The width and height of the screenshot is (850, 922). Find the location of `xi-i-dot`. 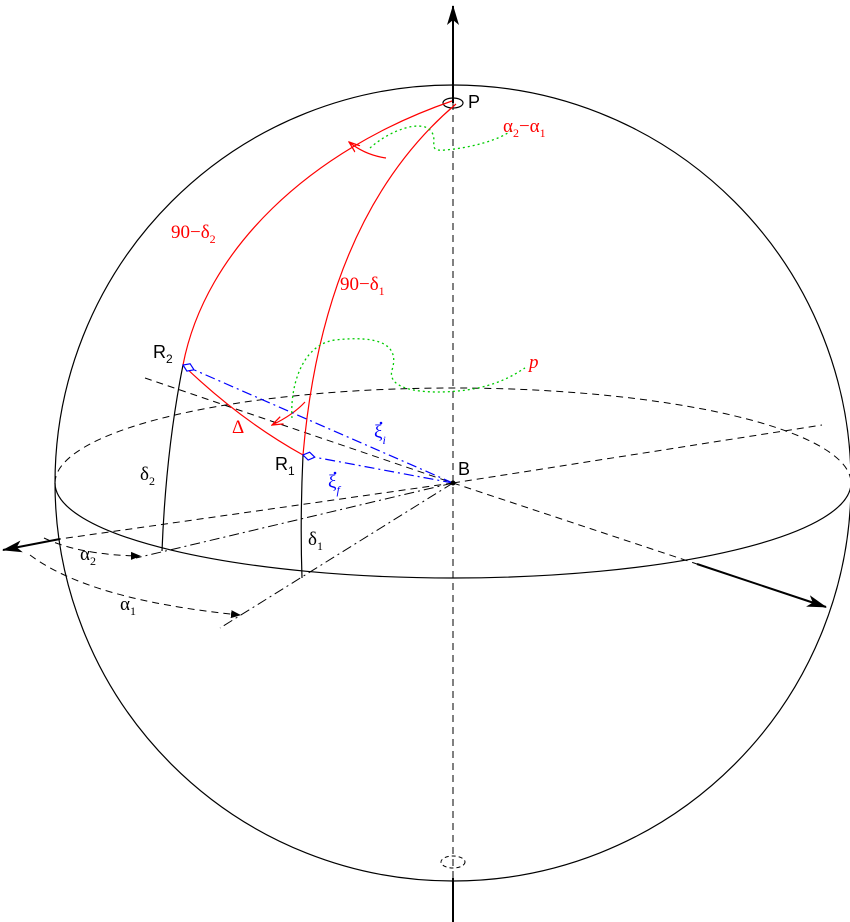

xi-i-dot is located at coordinates (381, 423).